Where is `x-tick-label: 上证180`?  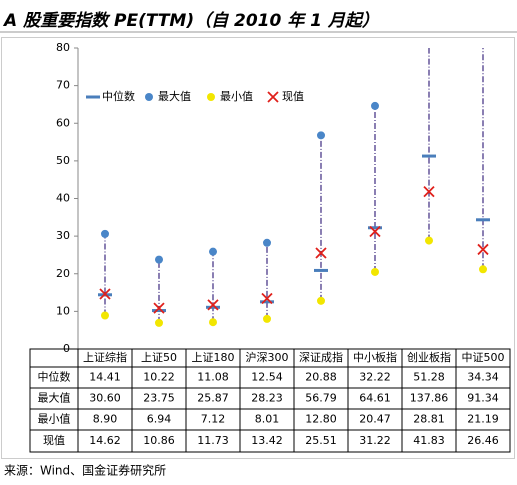 x-tick-label: 上证180 is located at coordinates (213, 357).